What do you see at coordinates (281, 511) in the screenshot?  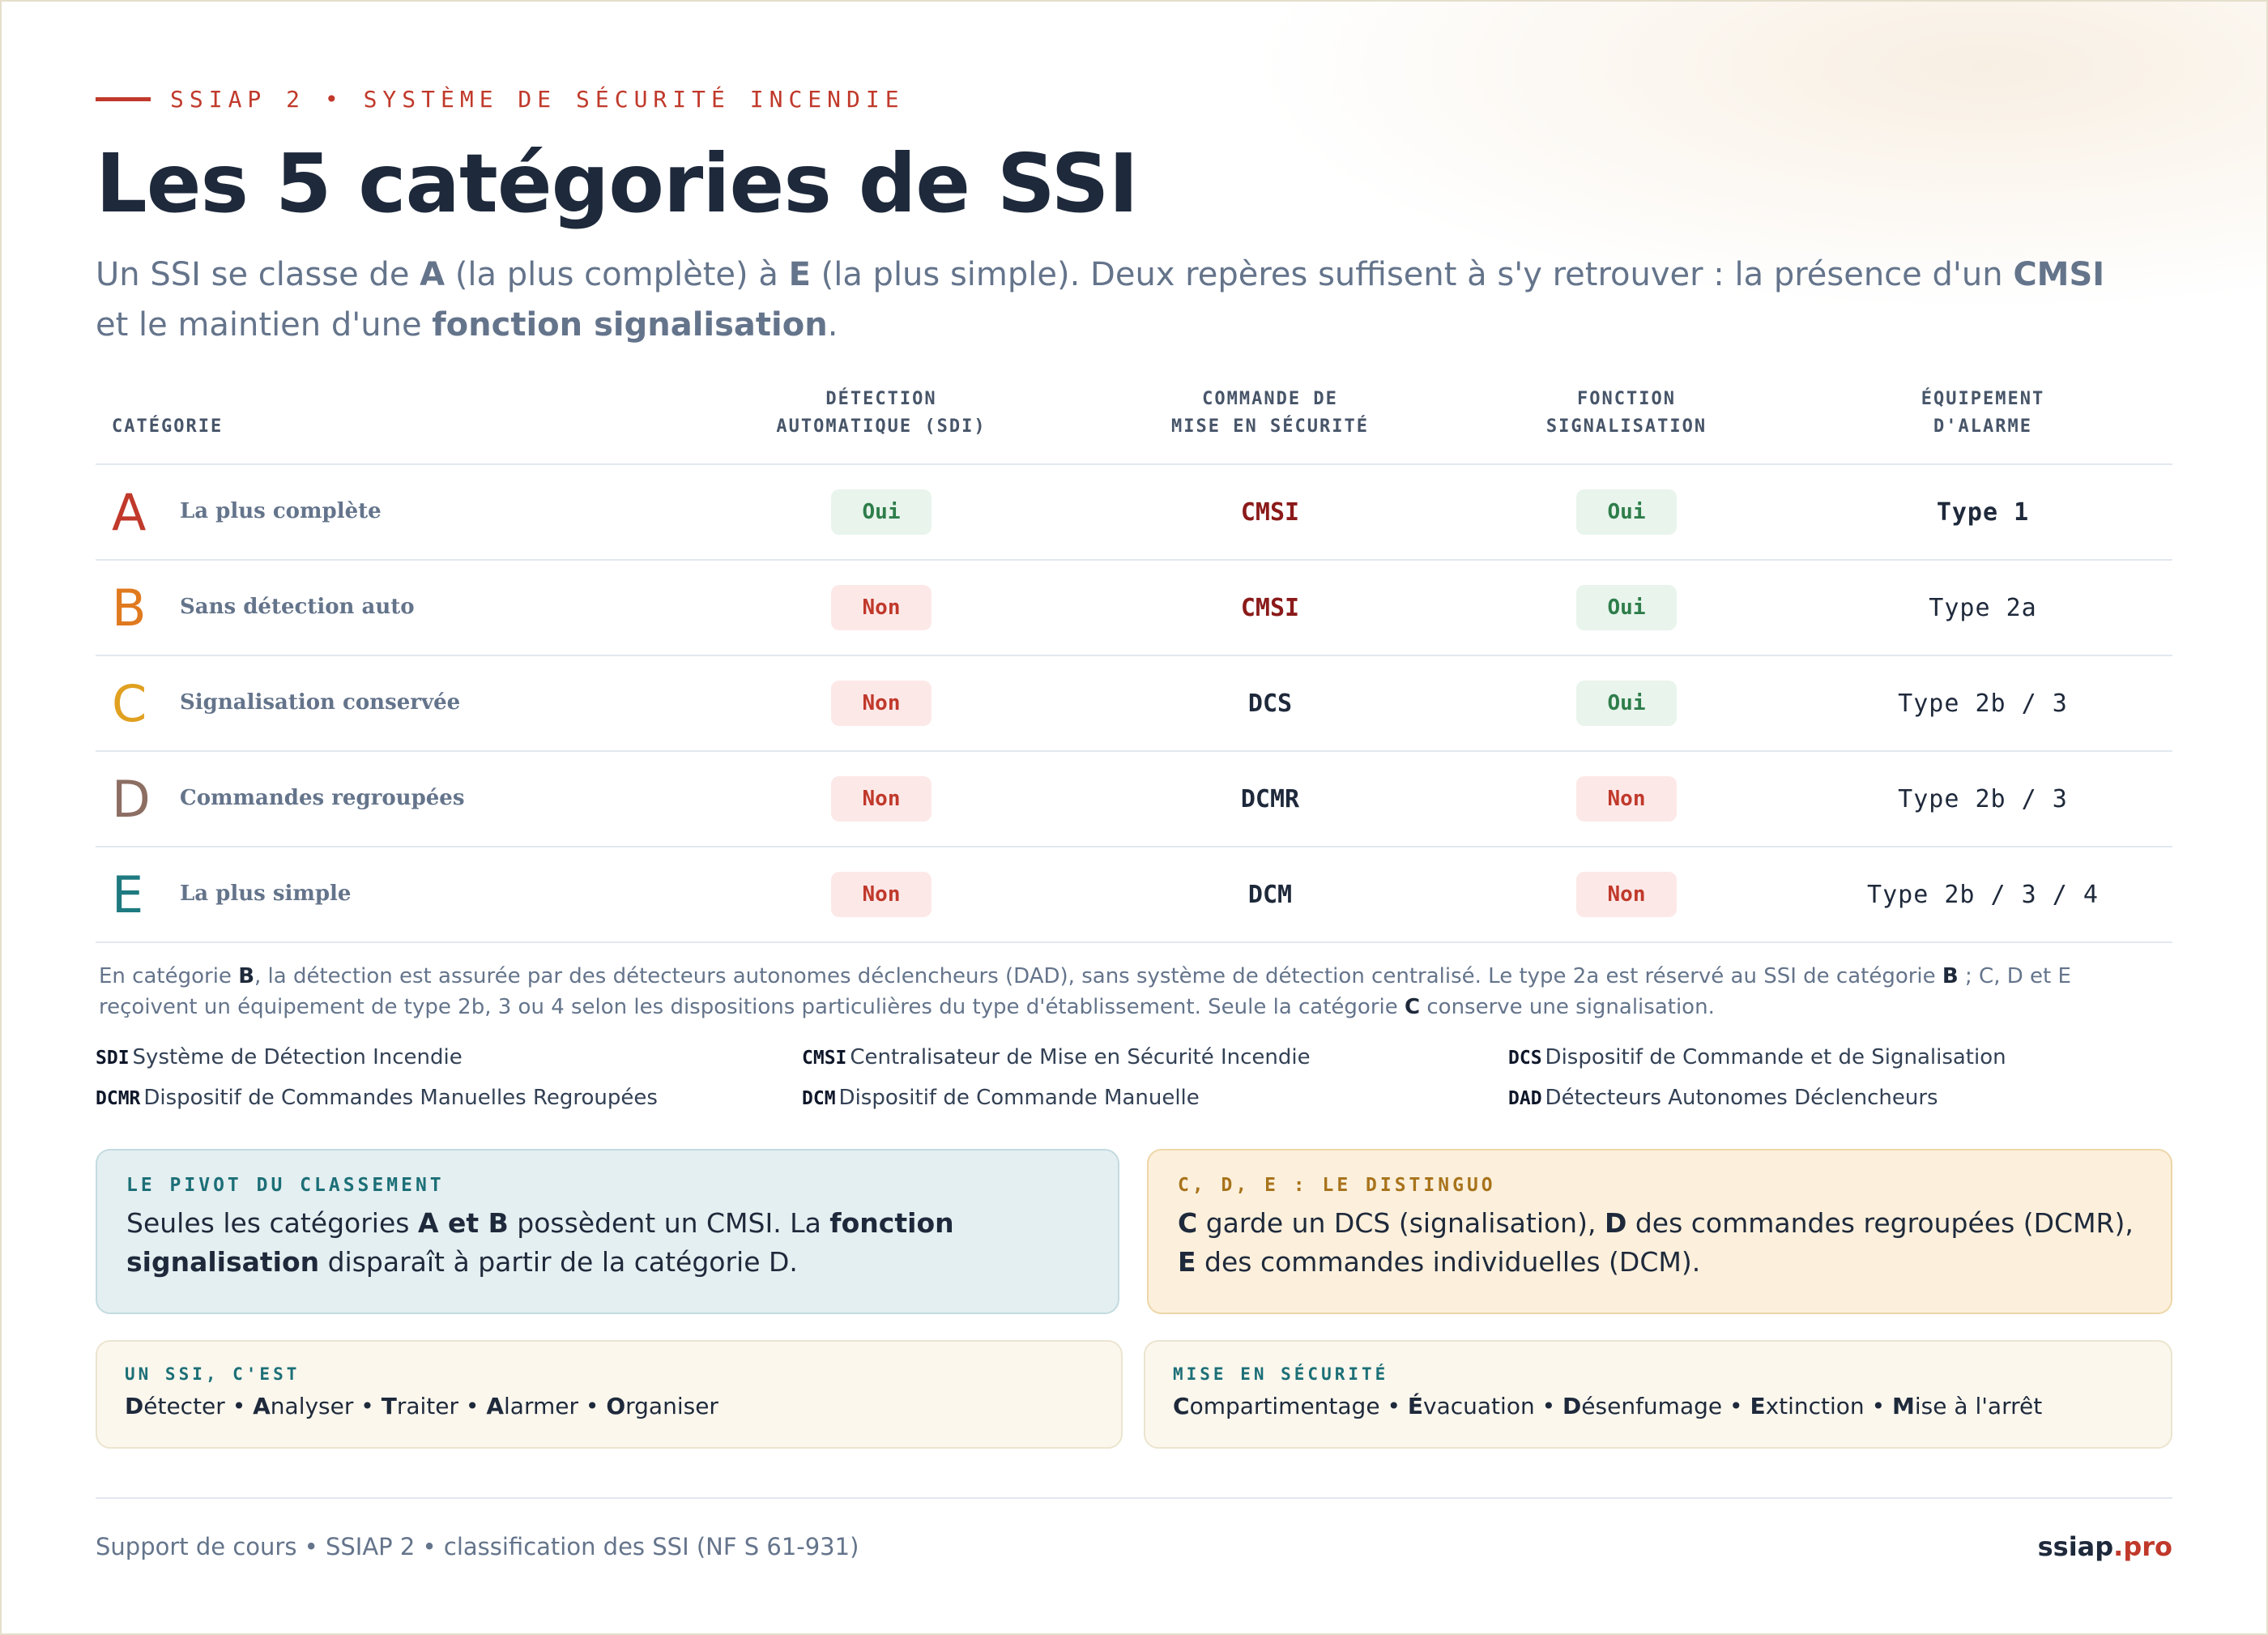 I see `category-label: La plus complète` at bounding box center [281, 511].